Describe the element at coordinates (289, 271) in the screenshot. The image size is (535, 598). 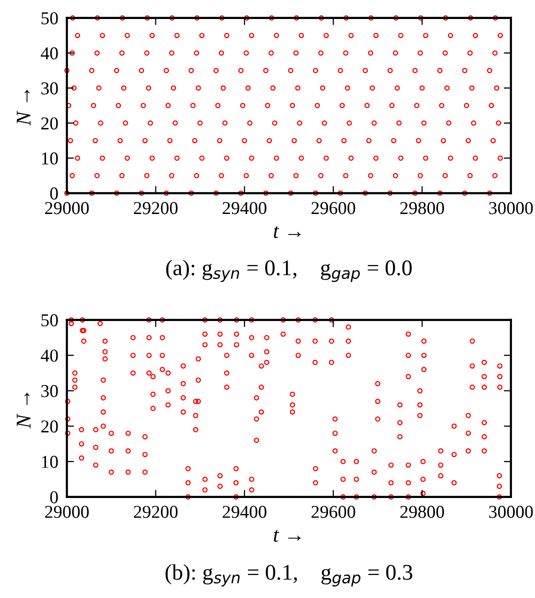
I see `text: (a): g$_{syn}$ = 0.1, g$_{gap}$ = 0.0` at that location.